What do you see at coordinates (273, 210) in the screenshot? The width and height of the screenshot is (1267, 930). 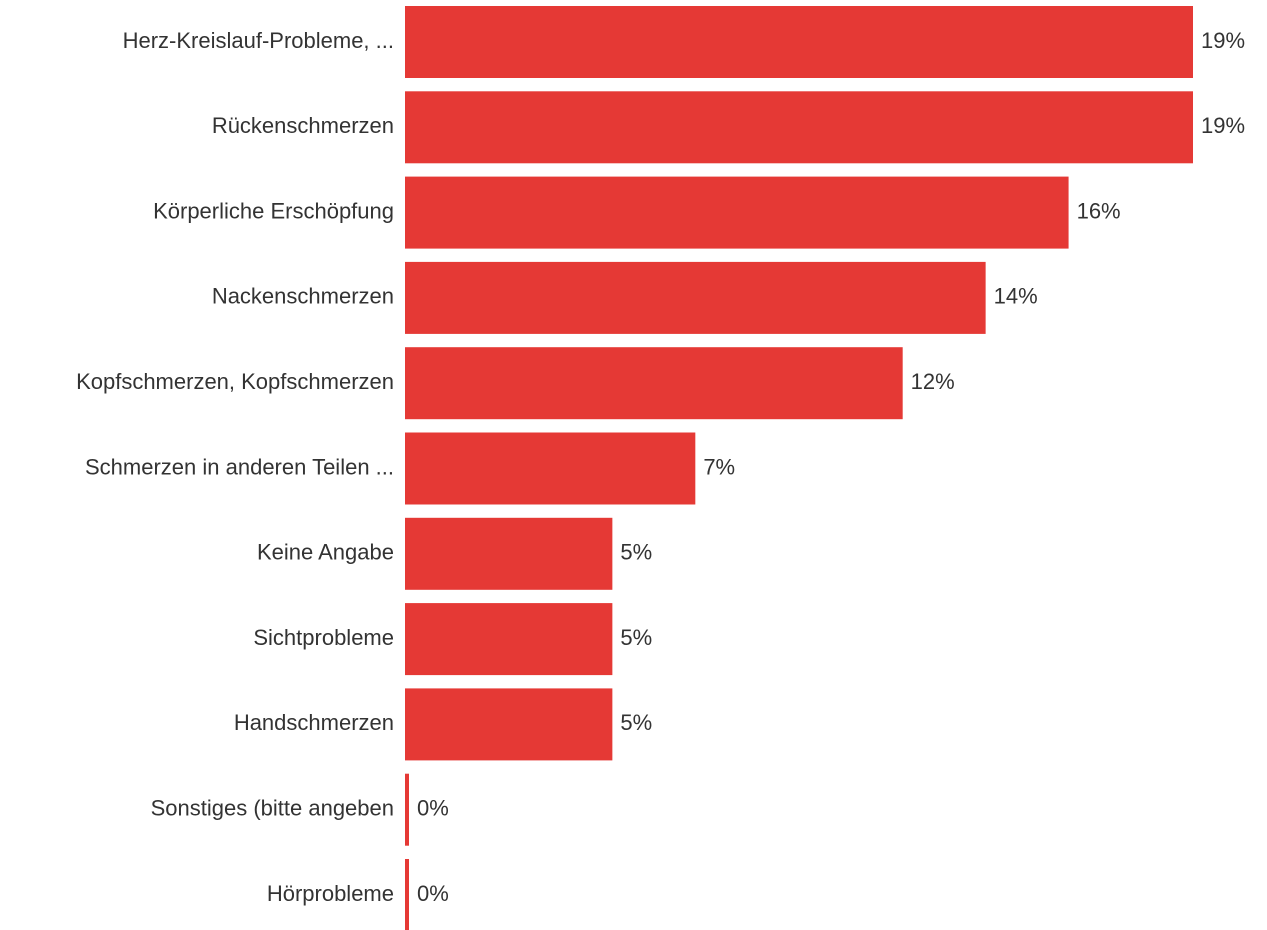 I see `category-label: Körperliche Erschöpfung` at bounding box center [273, 210].